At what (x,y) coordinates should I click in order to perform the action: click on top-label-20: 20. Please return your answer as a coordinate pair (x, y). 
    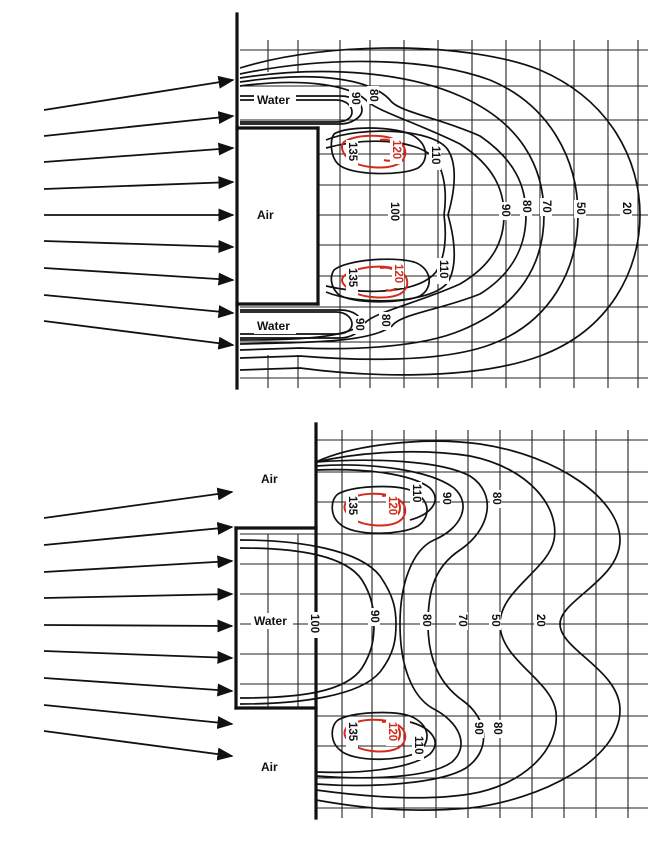
    Looking at the image, I should click on (626, 208).